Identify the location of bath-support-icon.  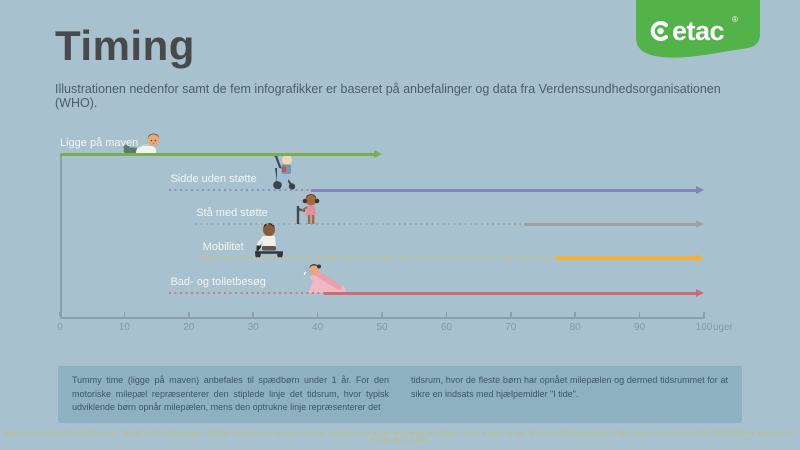
(325, 278).